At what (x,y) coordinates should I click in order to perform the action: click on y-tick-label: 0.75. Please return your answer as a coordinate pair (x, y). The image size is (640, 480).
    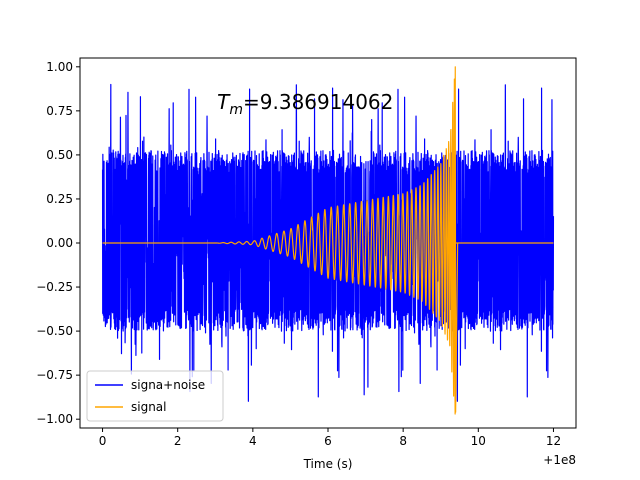
    Looking at the image, I should click on (59, 111).